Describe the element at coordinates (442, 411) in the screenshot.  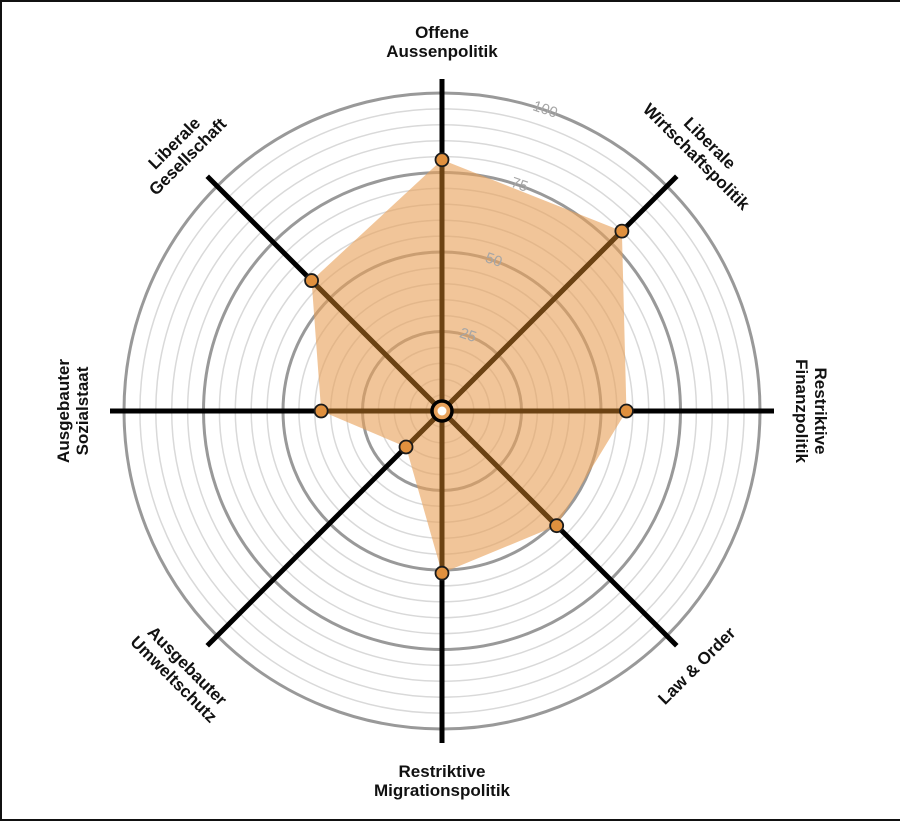
I see `center-hub-inner` at that location.